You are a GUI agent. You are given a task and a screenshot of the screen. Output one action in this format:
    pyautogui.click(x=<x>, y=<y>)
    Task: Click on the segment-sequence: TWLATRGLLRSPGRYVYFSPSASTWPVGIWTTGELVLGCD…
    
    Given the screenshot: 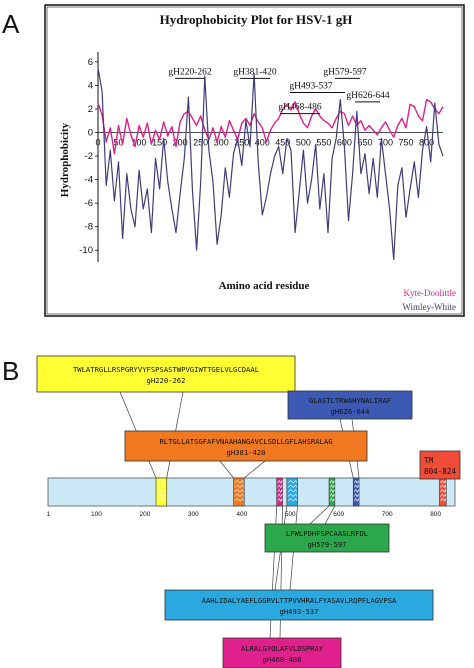 What is the action you would take?
    pyautogui.click(x=166, y=369)
    